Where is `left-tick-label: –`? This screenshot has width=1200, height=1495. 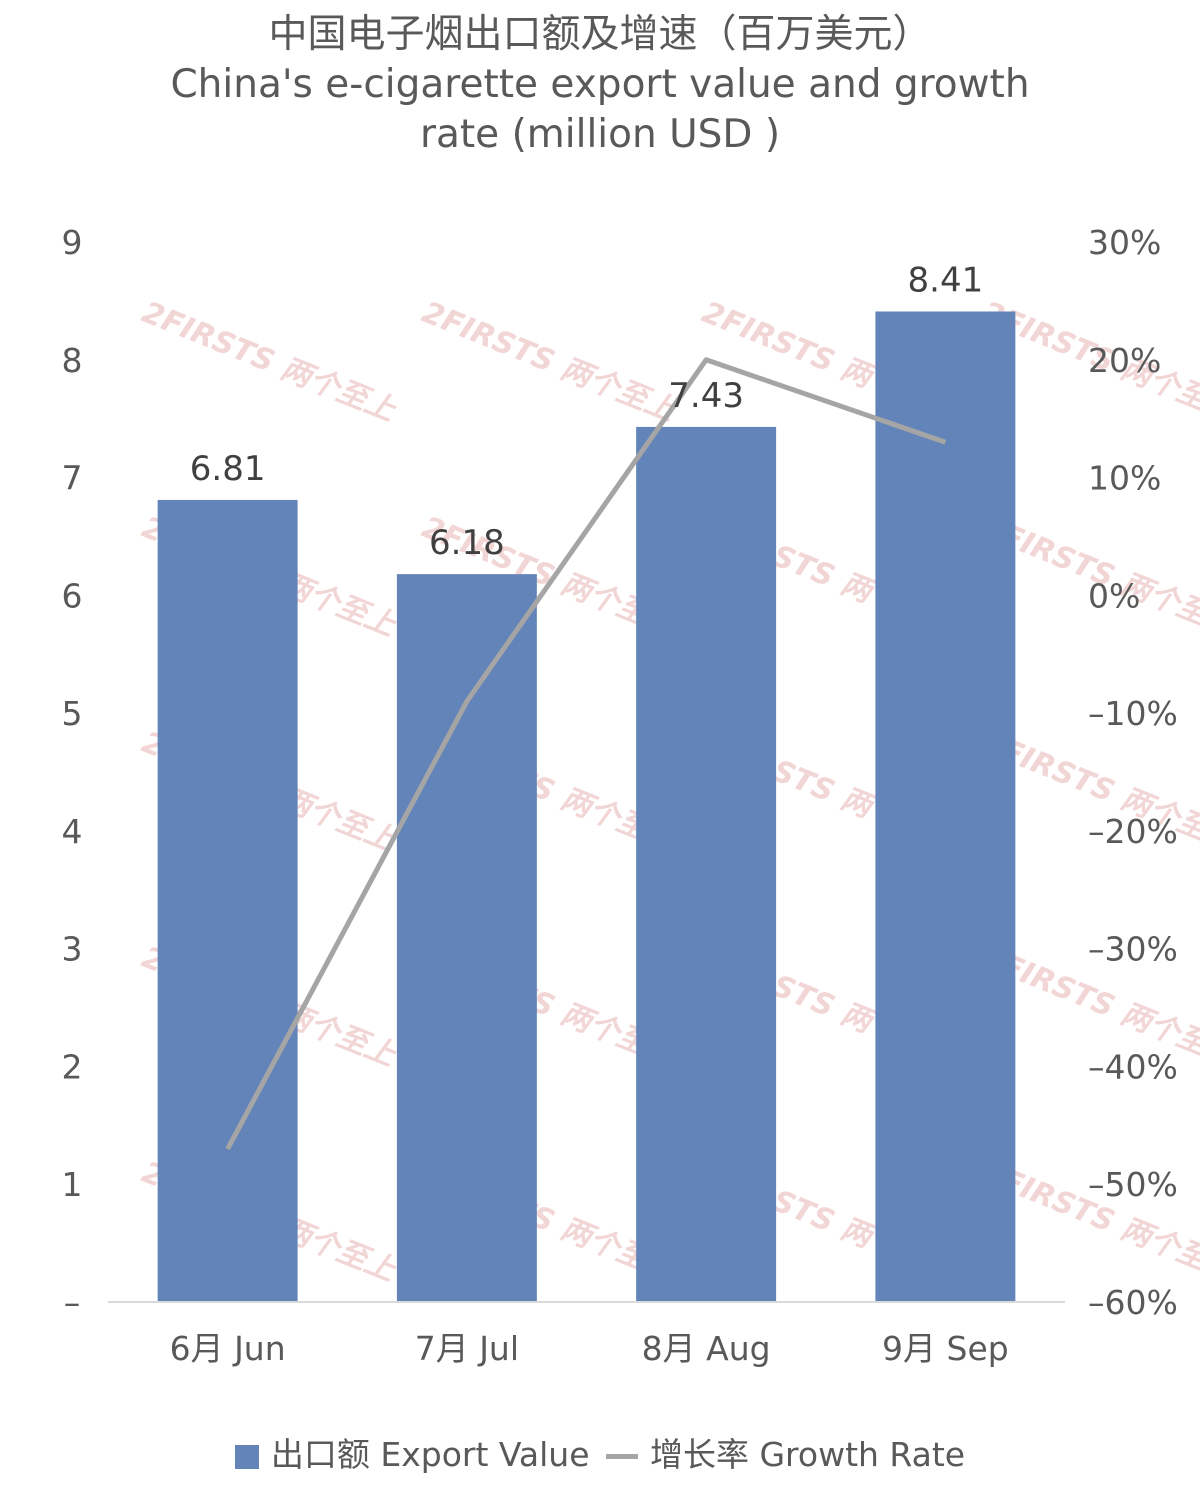 left-tick-label: – is located at coordinates (72, 1302).